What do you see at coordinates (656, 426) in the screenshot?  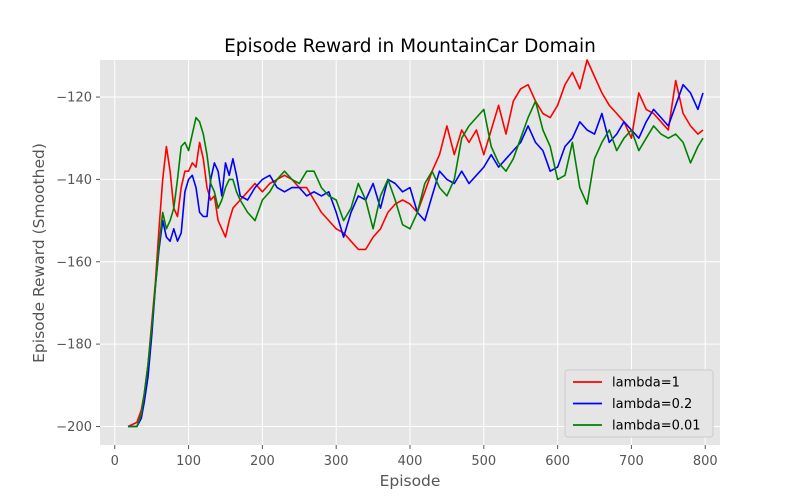 I see `legend-label: lambda=0.01` at bounding box center [656, 426].